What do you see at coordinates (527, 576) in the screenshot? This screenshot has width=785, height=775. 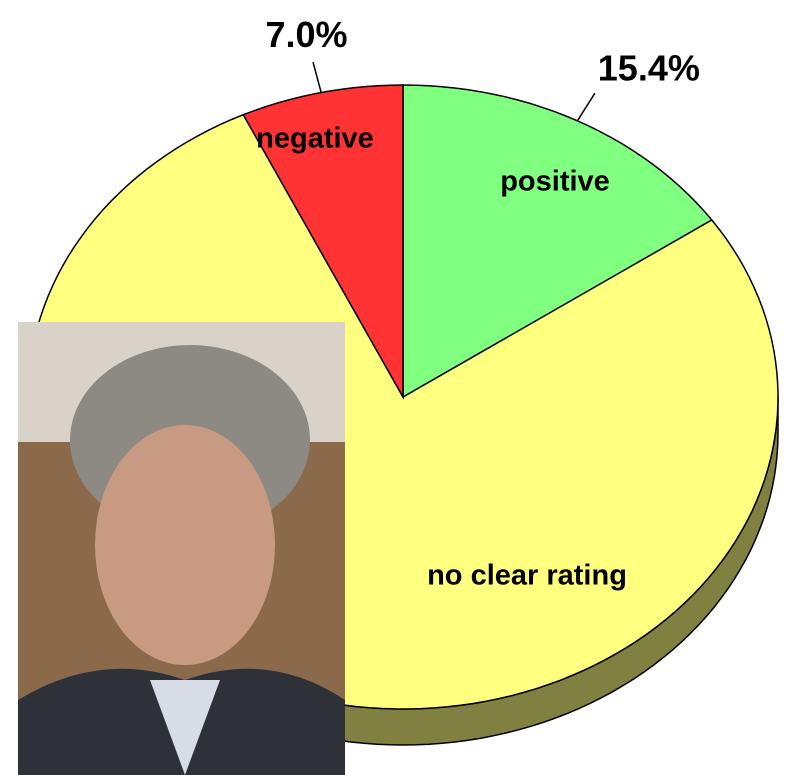 I see `slice-label: no clear rating` at bounding box center [527, 576].